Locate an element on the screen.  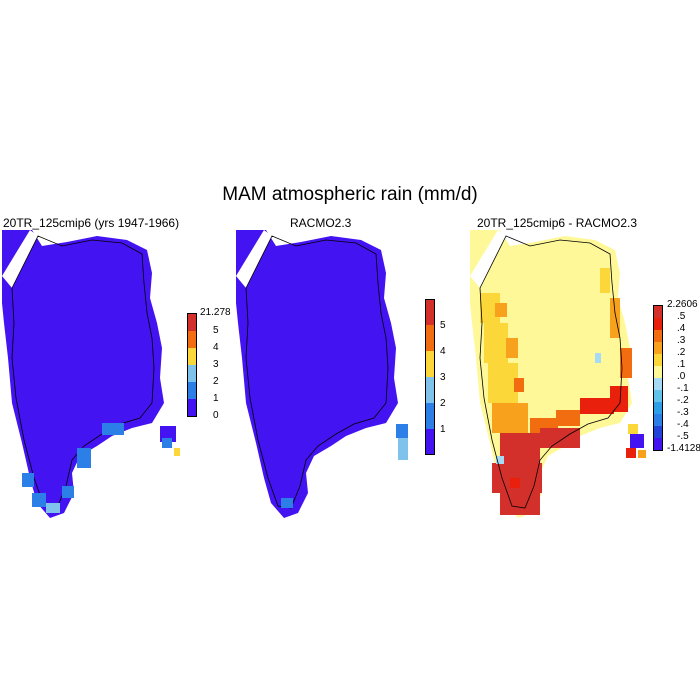
colorbar-1-label: 21.278 is located at coordinates (215, 312).